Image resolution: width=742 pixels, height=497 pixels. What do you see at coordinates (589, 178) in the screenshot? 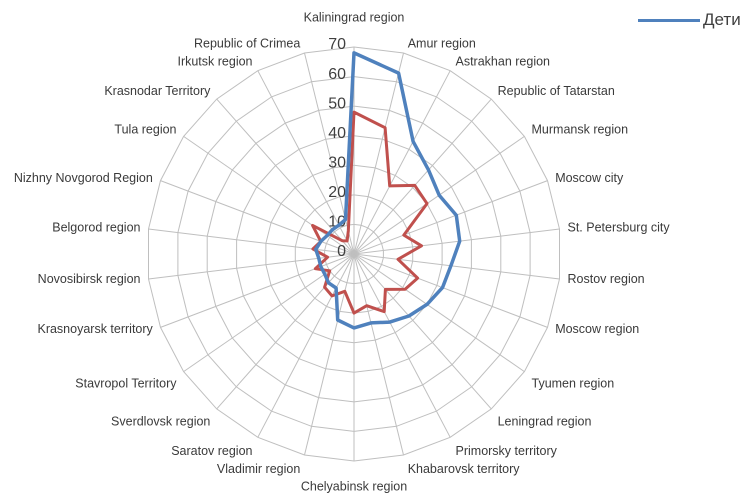
I see `category-label: Moscow city` at bounding box center [589, 178].